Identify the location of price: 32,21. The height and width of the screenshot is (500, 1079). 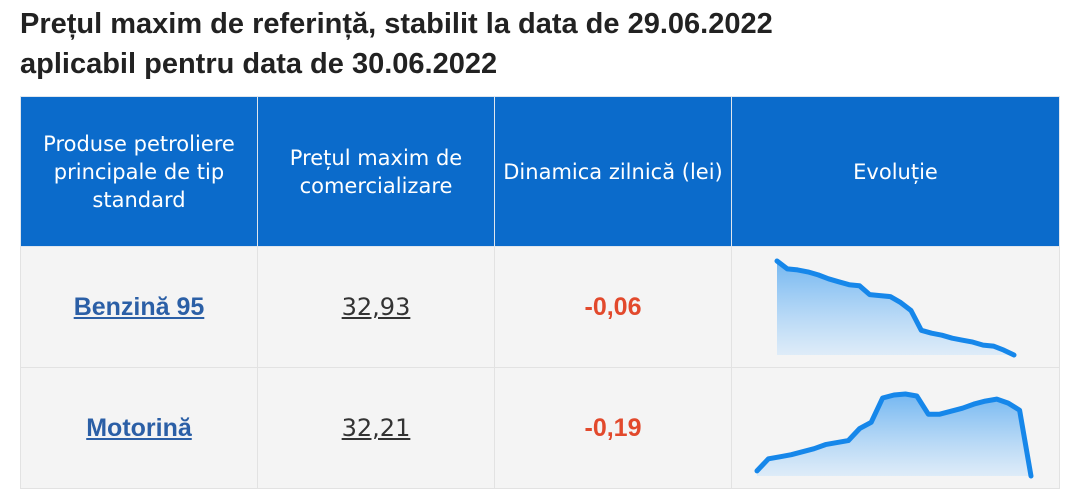
(376, 428).